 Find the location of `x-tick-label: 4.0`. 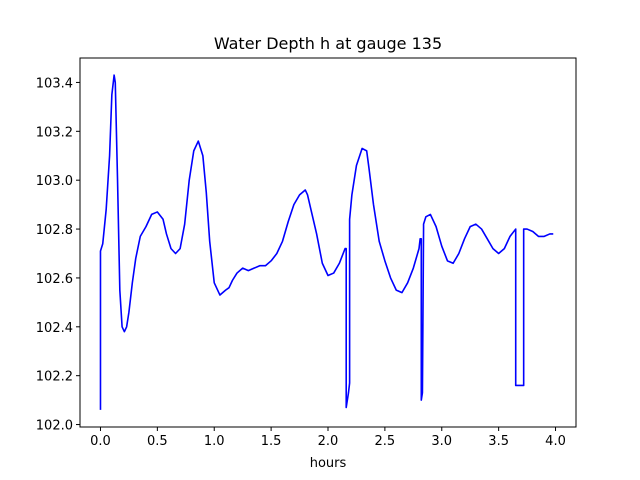

x-tick-label: 4.0 is located at coordinates (555, 441).